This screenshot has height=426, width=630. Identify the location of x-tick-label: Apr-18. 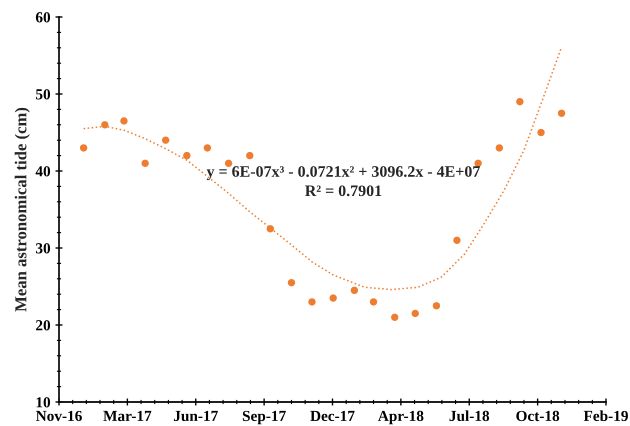
(401, 417).